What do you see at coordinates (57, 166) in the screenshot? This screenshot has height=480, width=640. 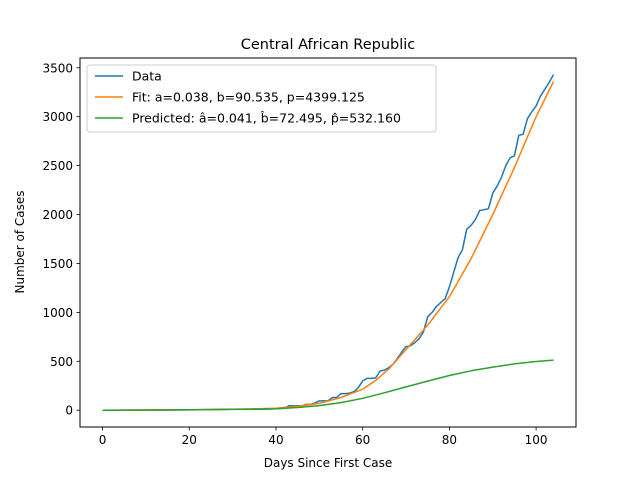 I see `y-tick-label: 2500` at bounding box center [57, 166].